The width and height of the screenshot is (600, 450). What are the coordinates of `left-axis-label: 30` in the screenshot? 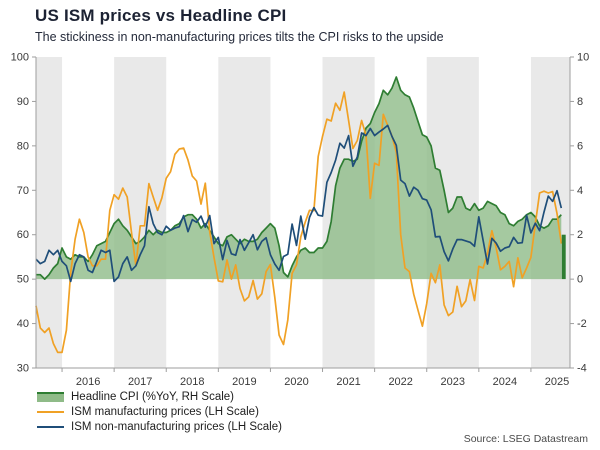 It's located at (23, 369).